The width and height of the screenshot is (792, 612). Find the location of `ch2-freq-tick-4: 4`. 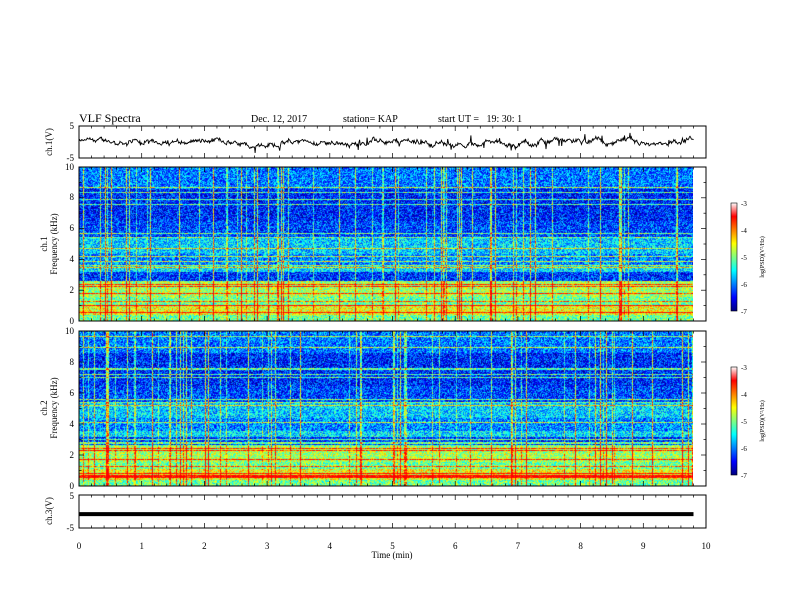

ch2-freq-tick-4: 4 is located at coordinates (72, 424).